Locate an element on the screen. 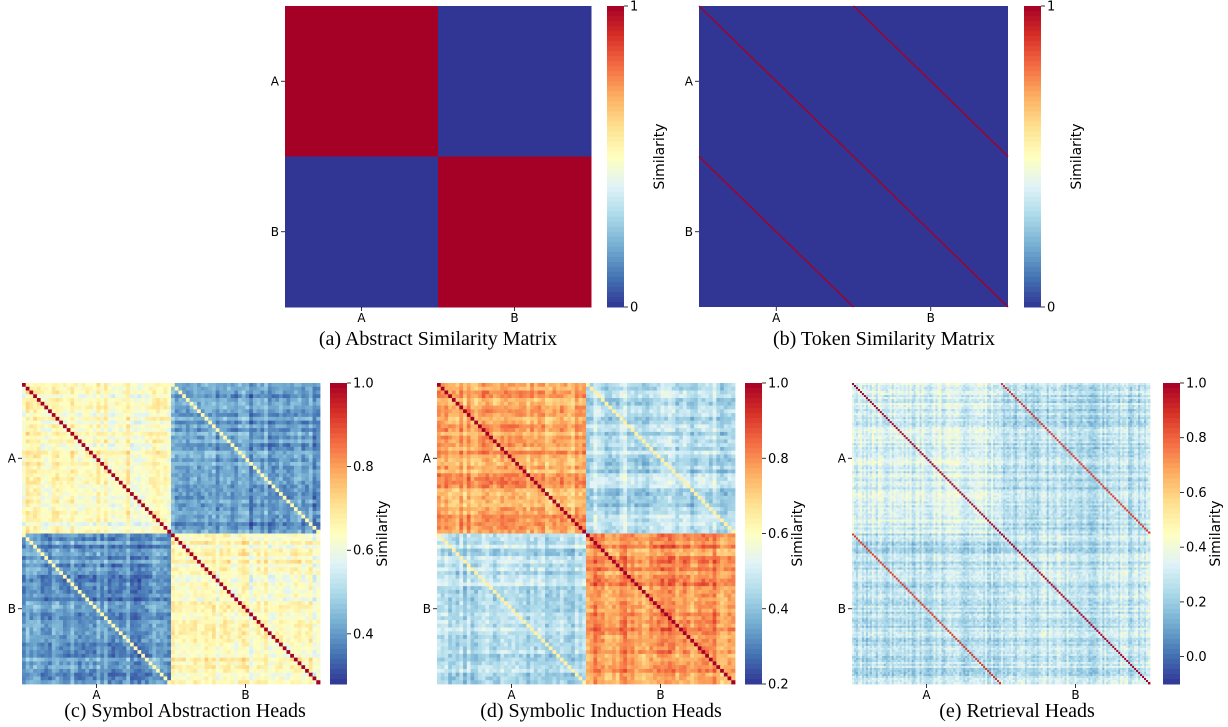 The width and height of the screenshot is (1228, 727). colorbar-segment is located at coordinates (1032, 119).